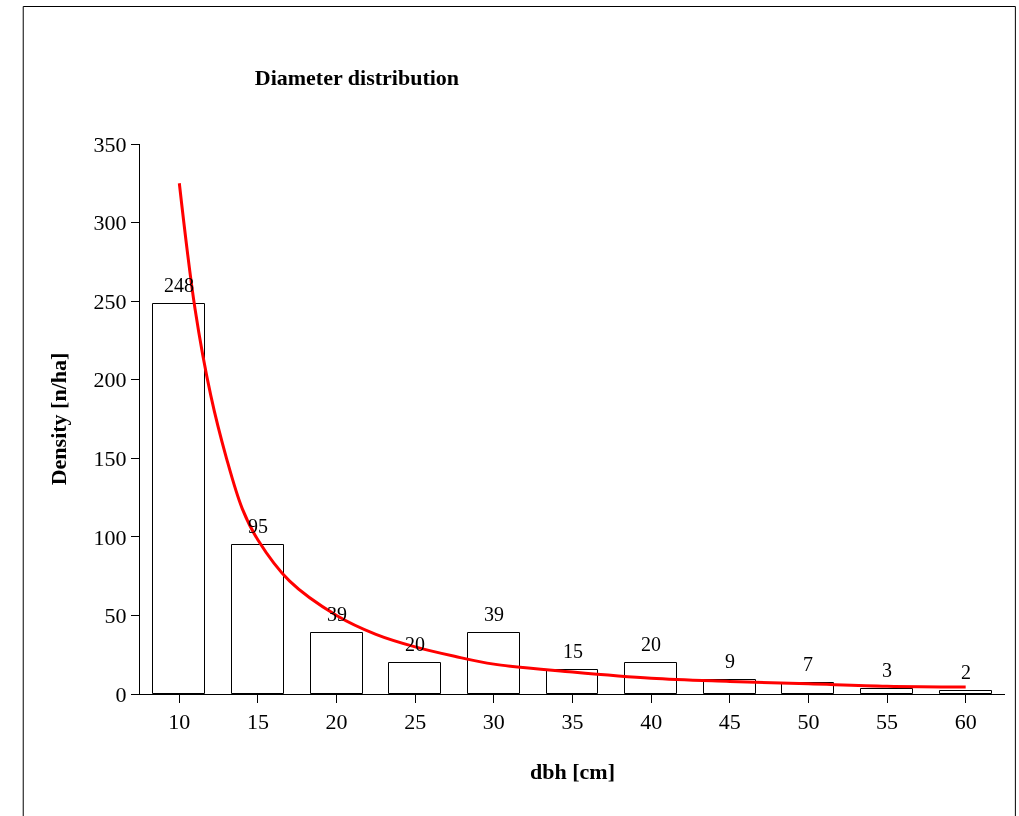 The height and width of the screenshot is (816, 1019). Describe the element at coordinates (887, 670) in the screenshot. I see `data-label: 3` at that location.